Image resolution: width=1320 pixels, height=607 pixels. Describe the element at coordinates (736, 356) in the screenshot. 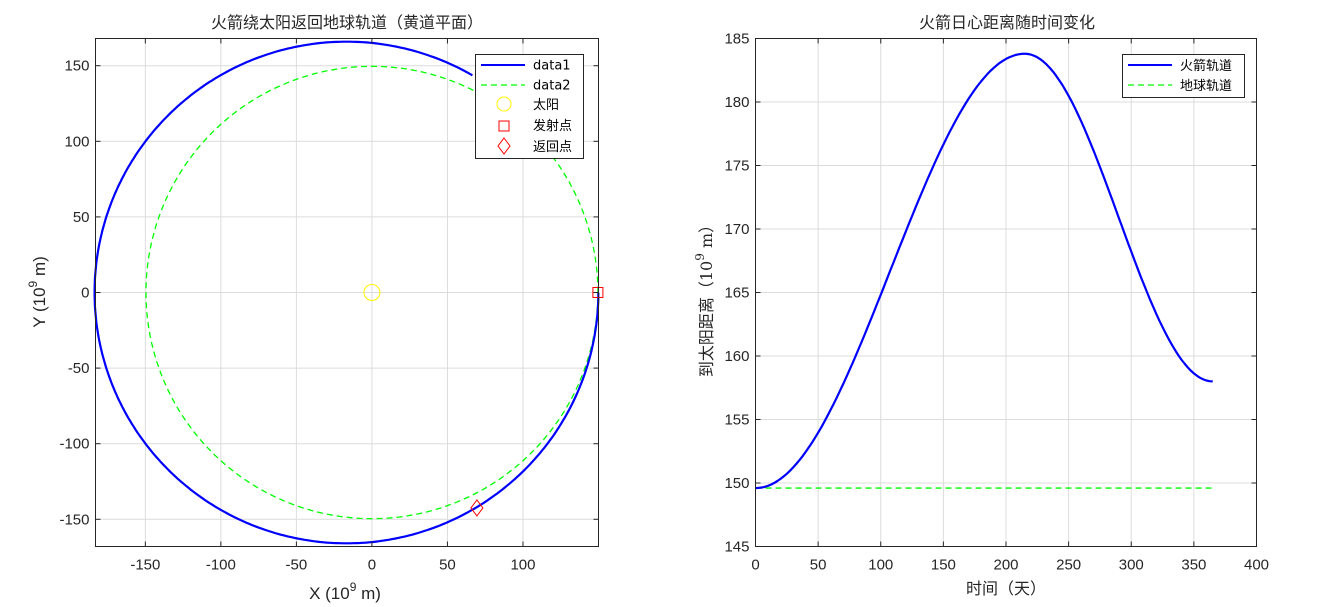

I see `distance-y-tick-label: 160` at that location.